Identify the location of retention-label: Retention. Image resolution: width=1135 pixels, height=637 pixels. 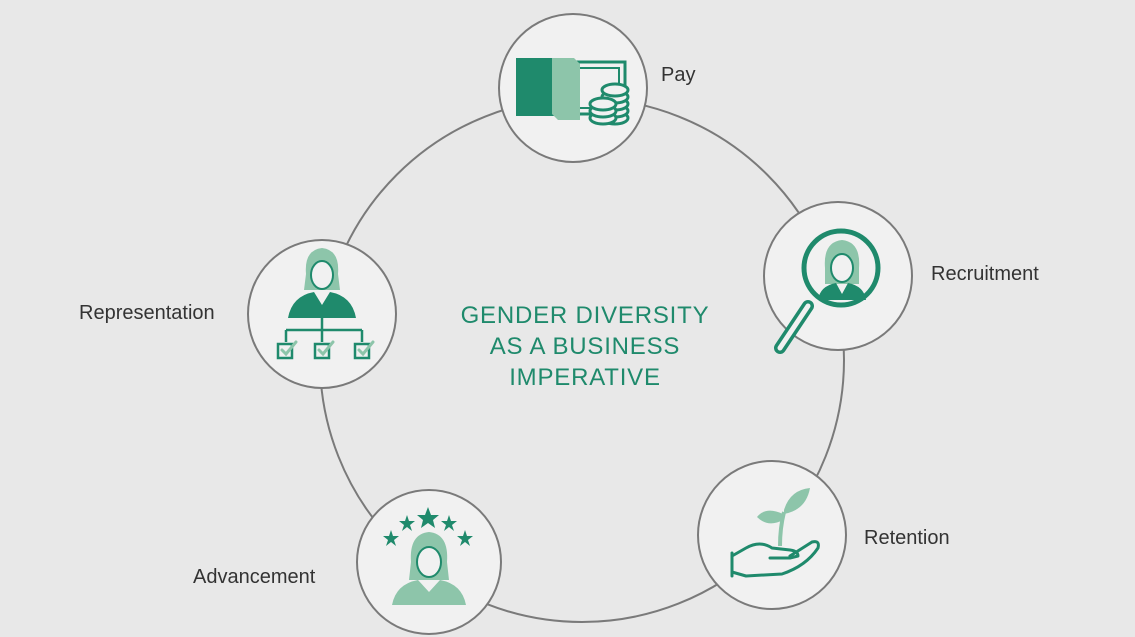
(907, 538).